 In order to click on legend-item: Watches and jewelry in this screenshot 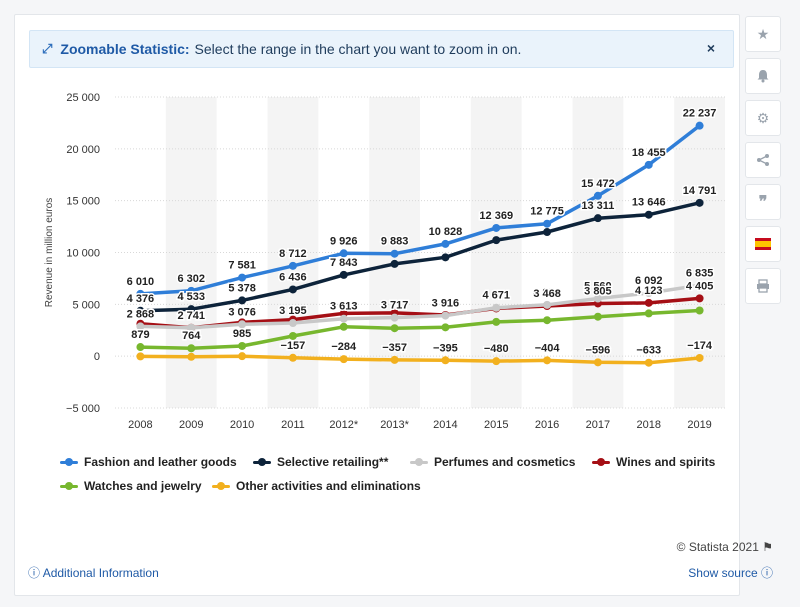, I will do `click(131, 486)`.